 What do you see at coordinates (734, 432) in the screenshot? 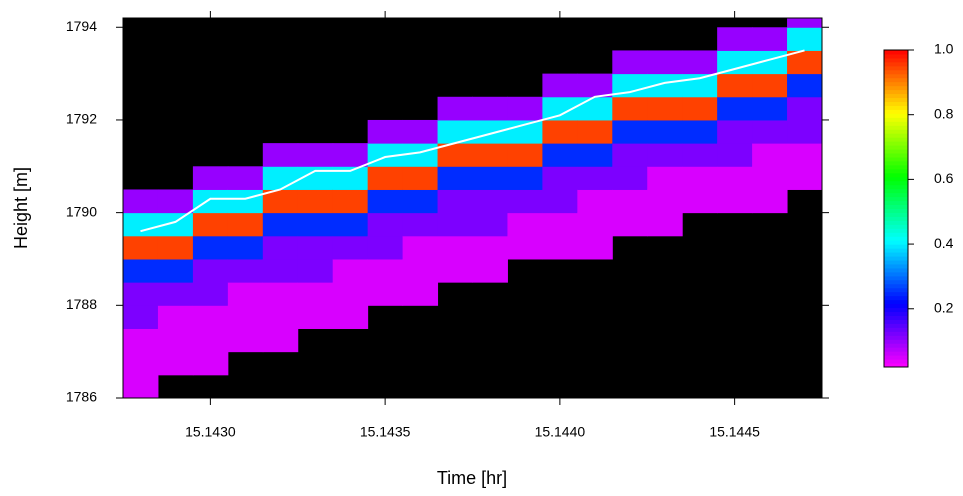
I see `x-tick-label: 15.1445` at bounding box center [734, 432].